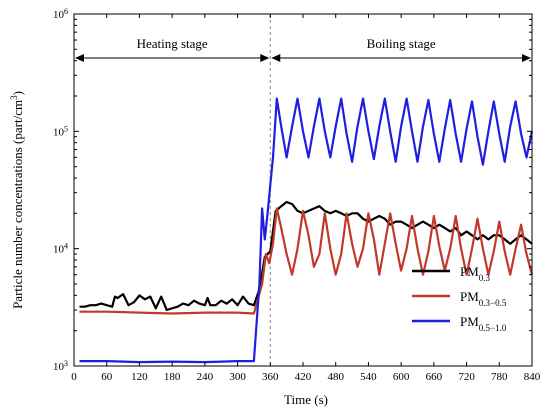  What do you see at coordinates (172, 377) in the screenshot?
I see `x-tick-label: 180` at bounding box center [172, 377].